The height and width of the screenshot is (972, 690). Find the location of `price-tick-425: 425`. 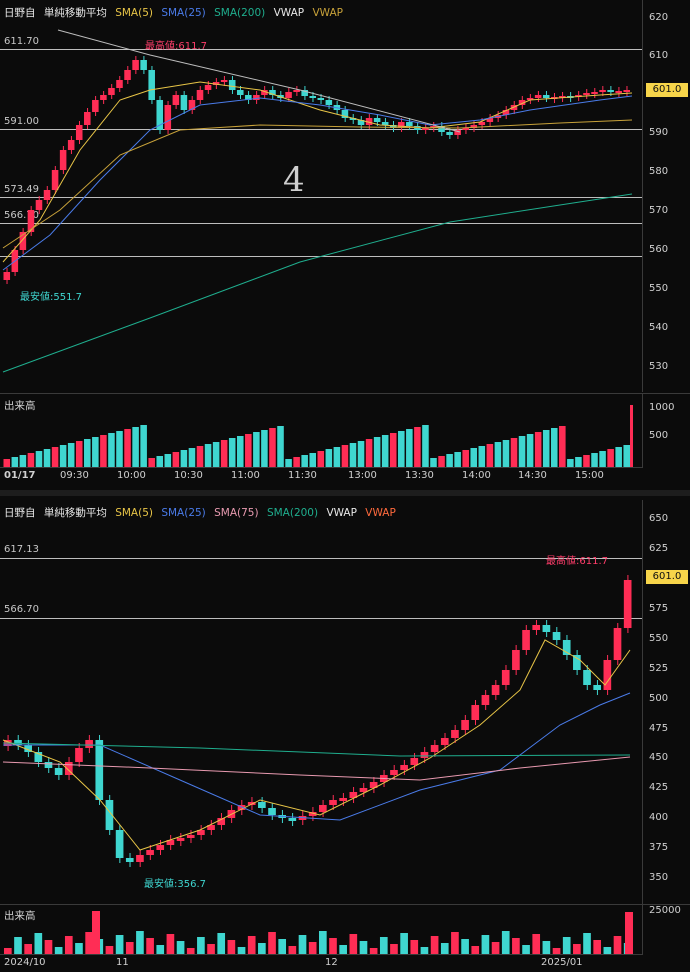

price-tick-425: 425 is located at coordinates (659, 787).